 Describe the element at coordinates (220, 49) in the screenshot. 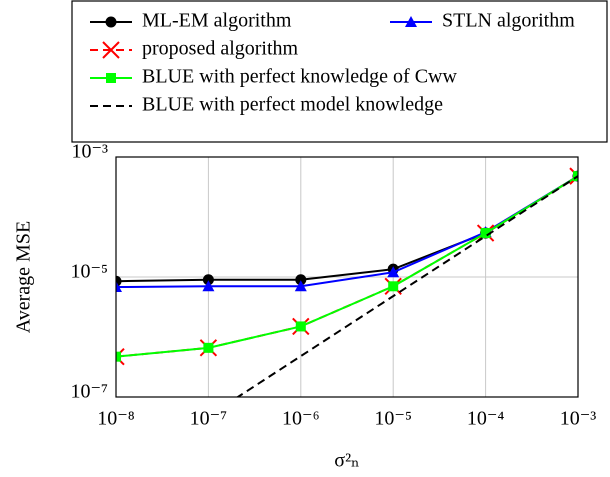

I see `legend-label: proposed algorithm` at that location.